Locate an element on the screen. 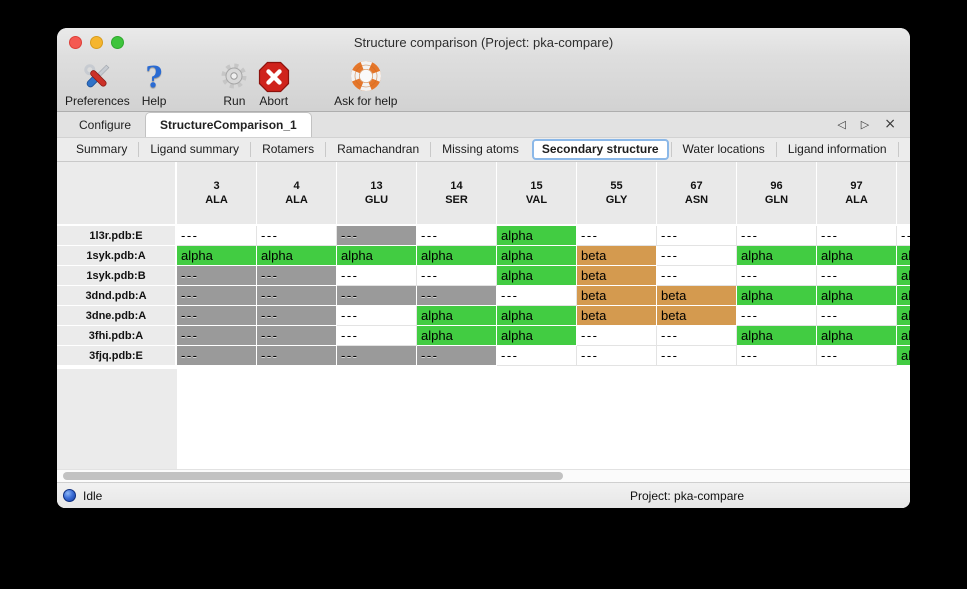 This screenshot has height=589, width=967. run-button: Run is located at coordinates (234, 83).